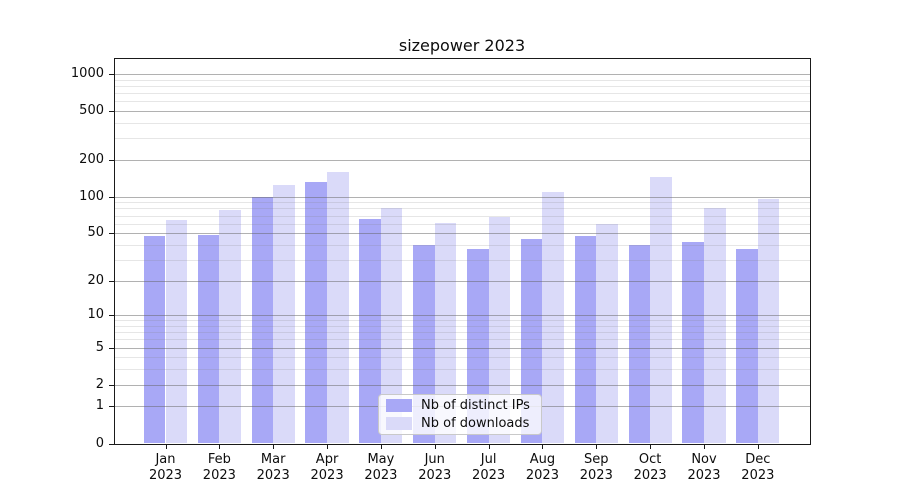 The height and width of the screenshot is (500, 900). I want to click on bar-downloads-dec, so click(768, 321).